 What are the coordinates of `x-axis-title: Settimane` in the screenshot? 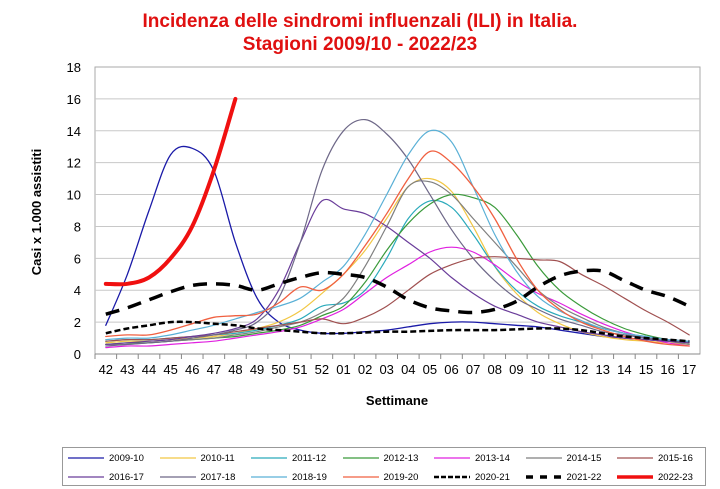 It's located at (397, 400).